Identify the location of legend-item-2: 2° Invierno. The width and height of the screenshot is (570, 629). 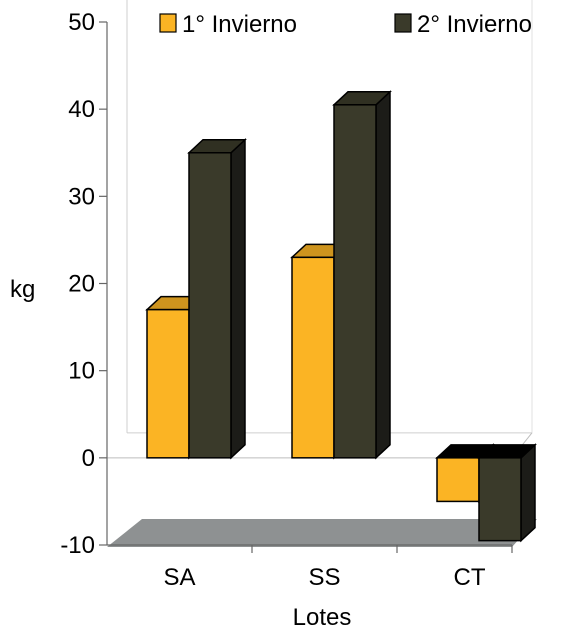
(463, 24).